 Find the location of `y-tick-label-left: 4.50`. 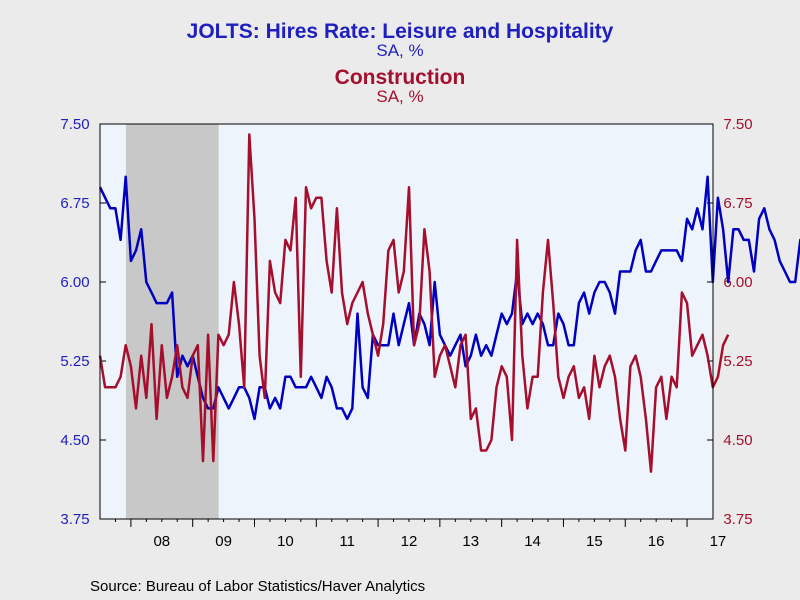

y-tick-label-left: 4.50 is located at coordinates (74, 440).